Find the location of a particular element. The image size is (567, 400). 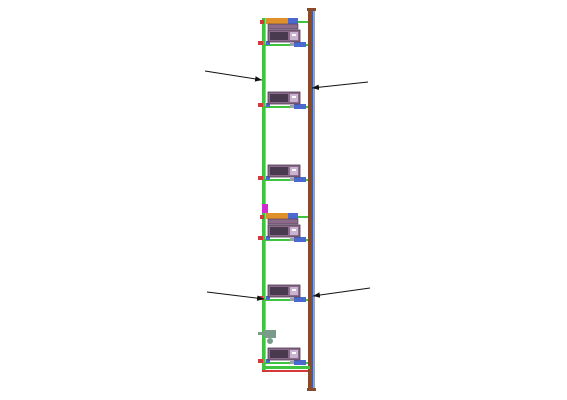

gray-valve-fitting is located at coordinates (270, 334).